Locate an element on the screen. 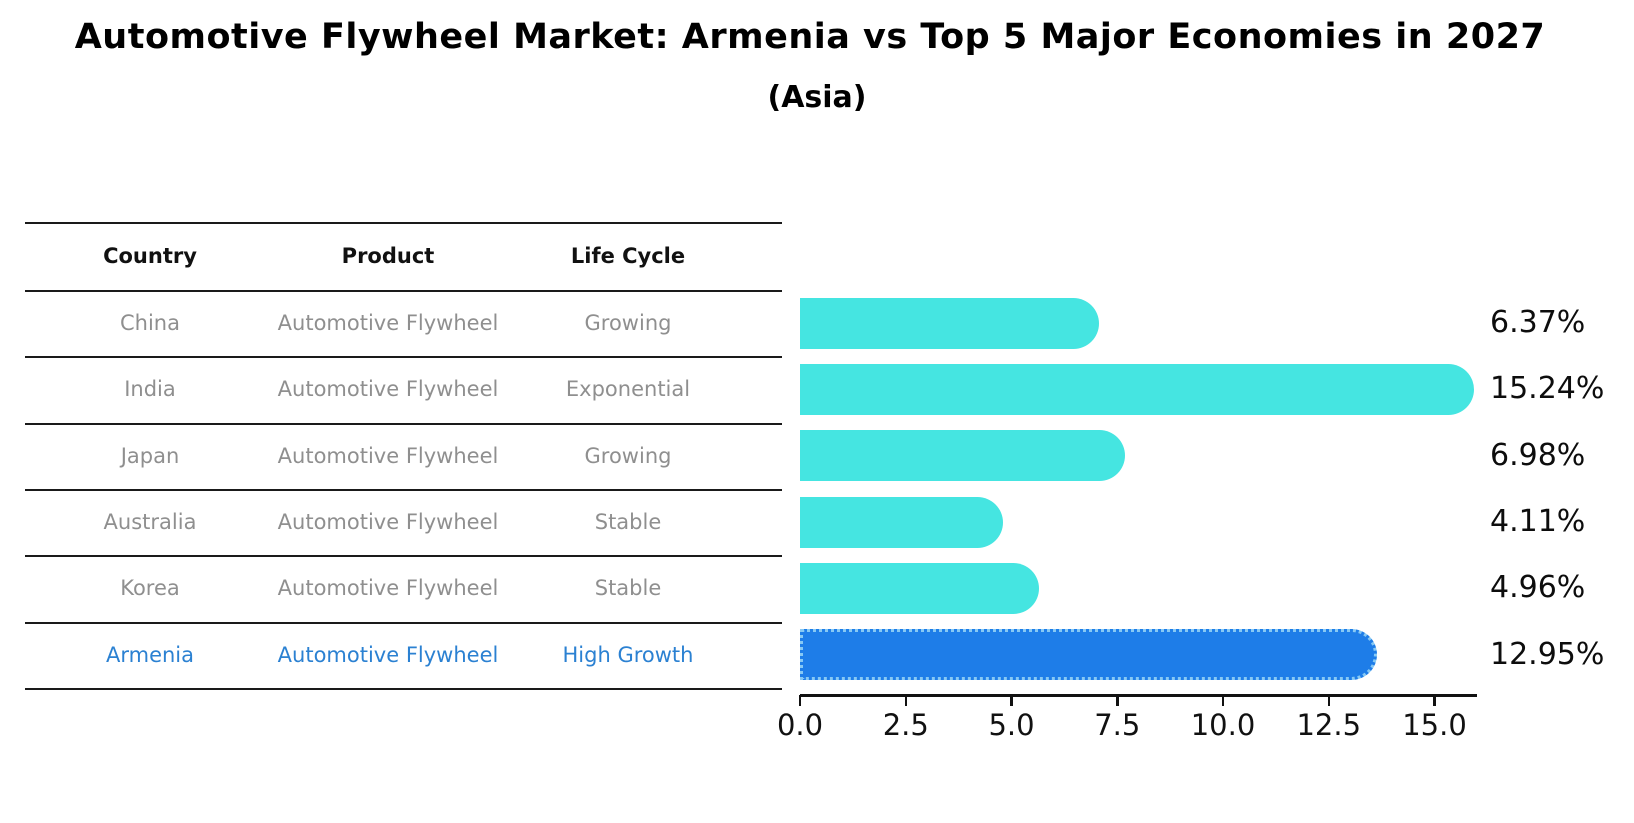  bar-value-label: 6.98% is located at coordinates (1538, 455).